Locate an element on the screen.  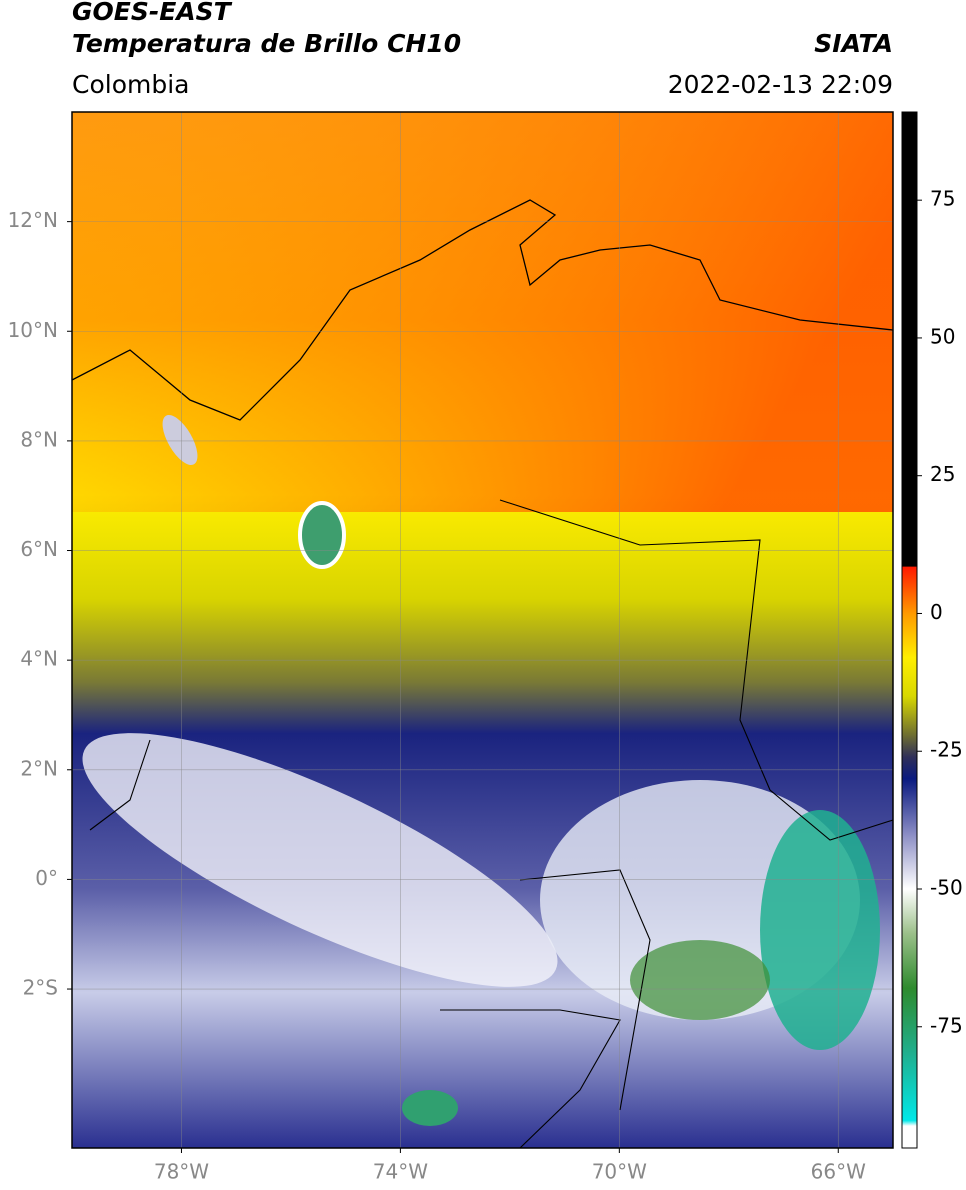
colorbar-tick-label: -75 is located at coordinates (946, 1025).